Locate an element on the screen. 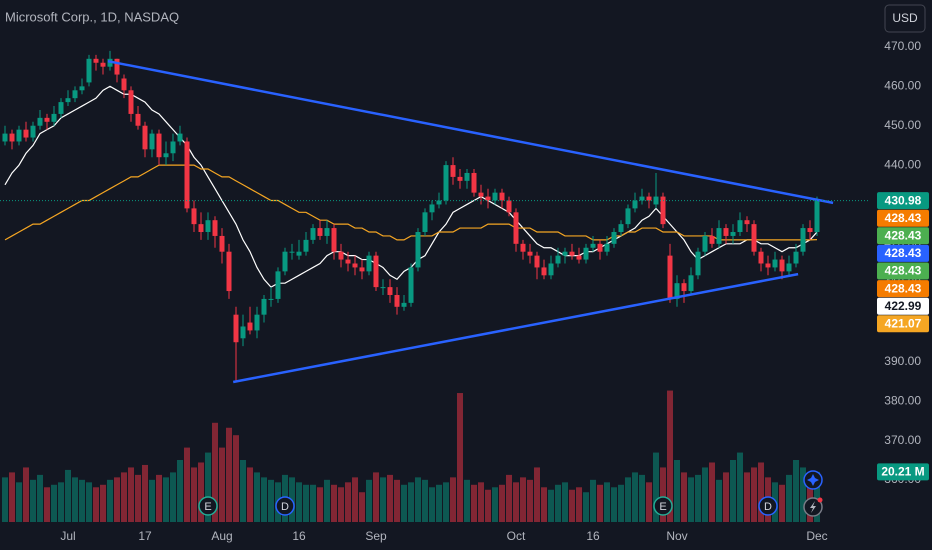 The height and width of the screenshot is (550, 932). moving-average is located at coordinates (411, 202).